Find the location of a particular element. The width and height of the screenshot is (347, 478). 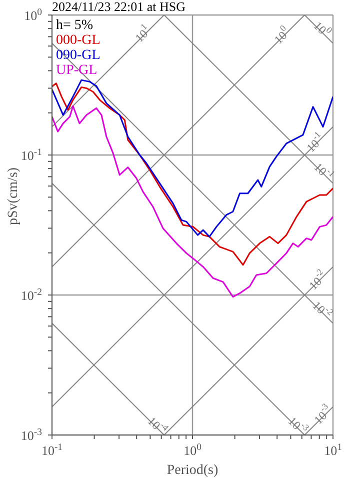

y-tick-label: 10$^{-3}$ is located at coordinates (31, 434).